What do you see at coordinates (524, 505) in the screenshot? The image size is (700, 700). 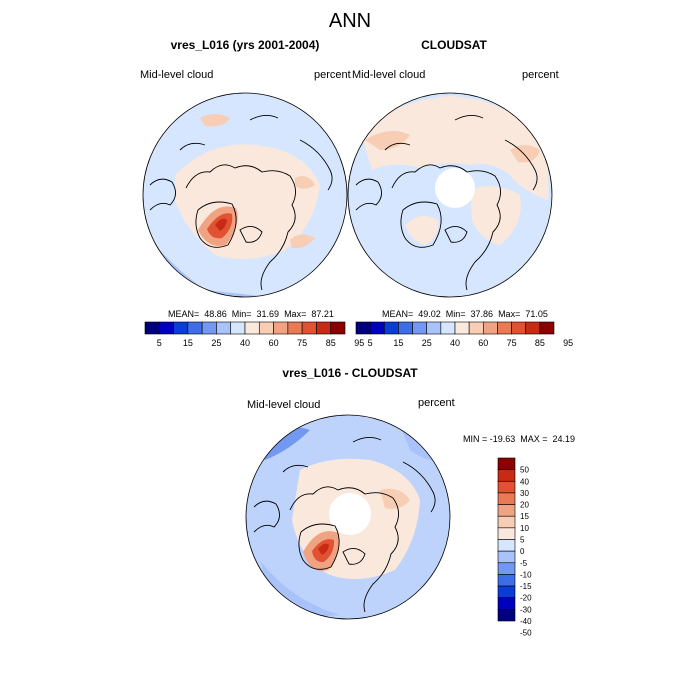 I see `colorbar-tick-label: 20` at bounding box center [524, 505].